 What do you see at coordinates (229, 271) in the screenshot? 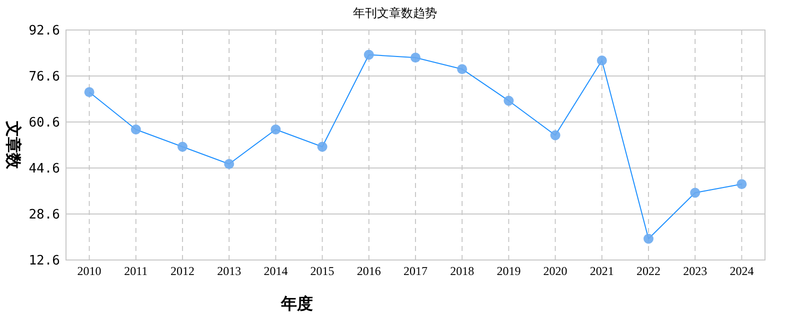
I see `x-tick-label: 2013` at bounding box center [229, 271].